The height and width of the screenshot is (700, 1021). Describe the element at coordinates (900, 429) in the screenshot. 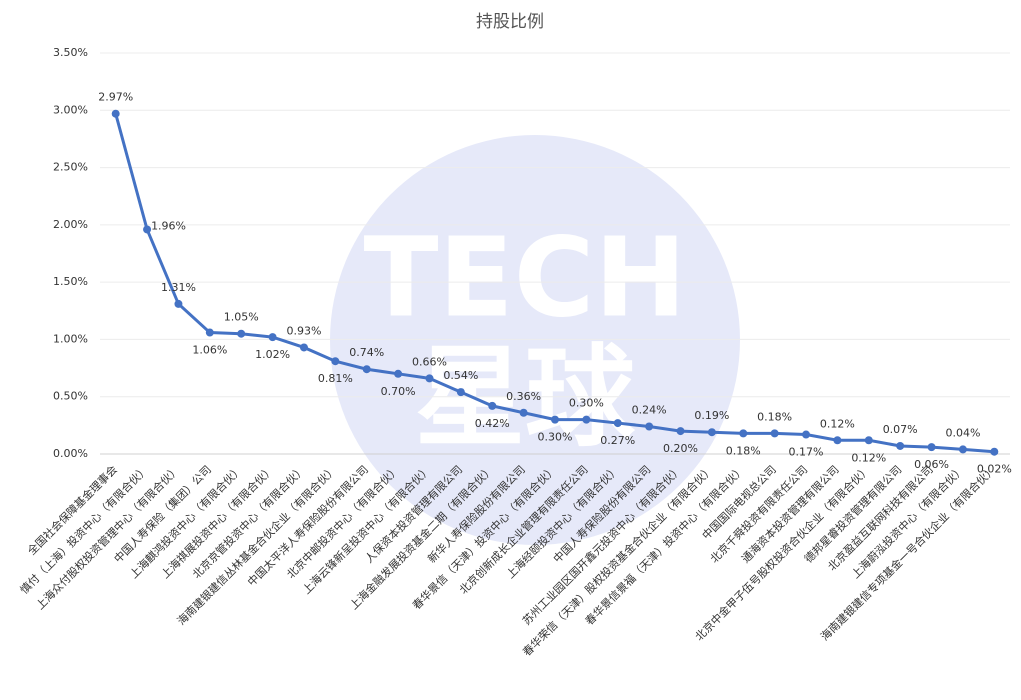

I see `data-label: 0.07%` at that location.